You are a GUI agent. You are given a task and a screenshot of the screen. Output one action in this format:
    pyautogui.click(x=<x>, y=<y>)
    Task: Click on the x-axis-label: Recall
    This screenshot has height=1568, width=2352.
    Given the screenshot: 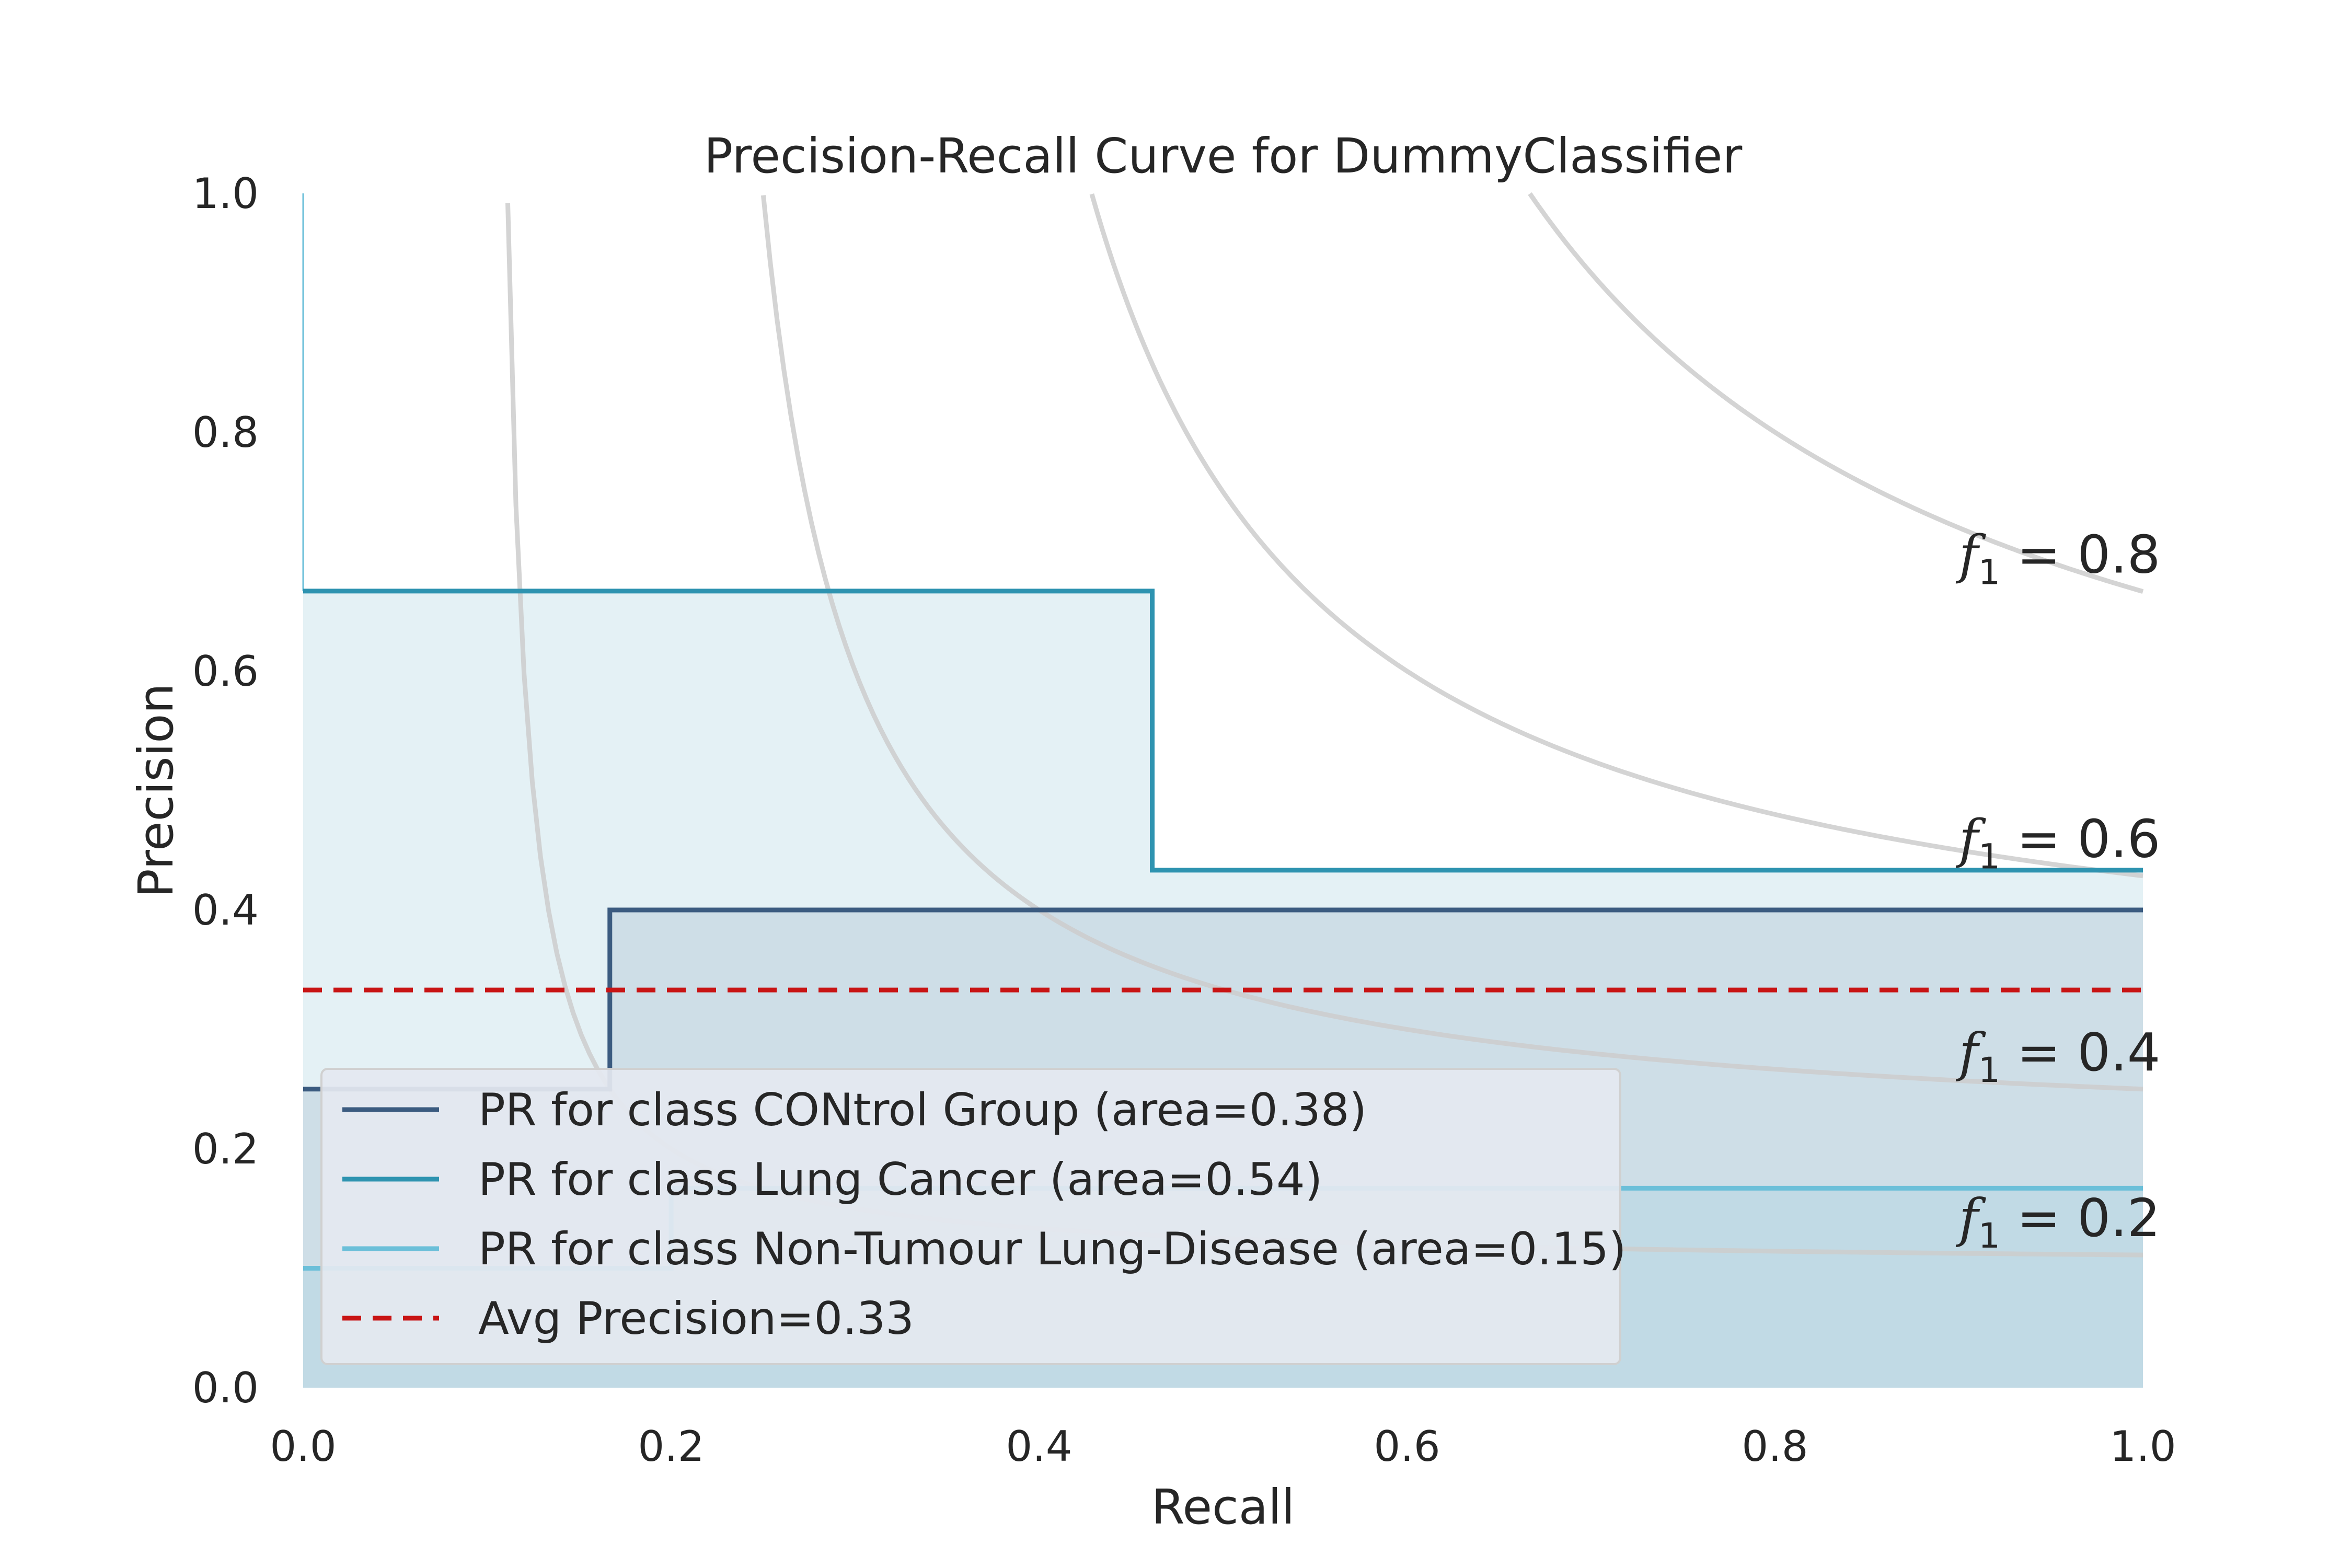 What is the action you would take?
    pyautogui.click(x=1223, y=1507)
    